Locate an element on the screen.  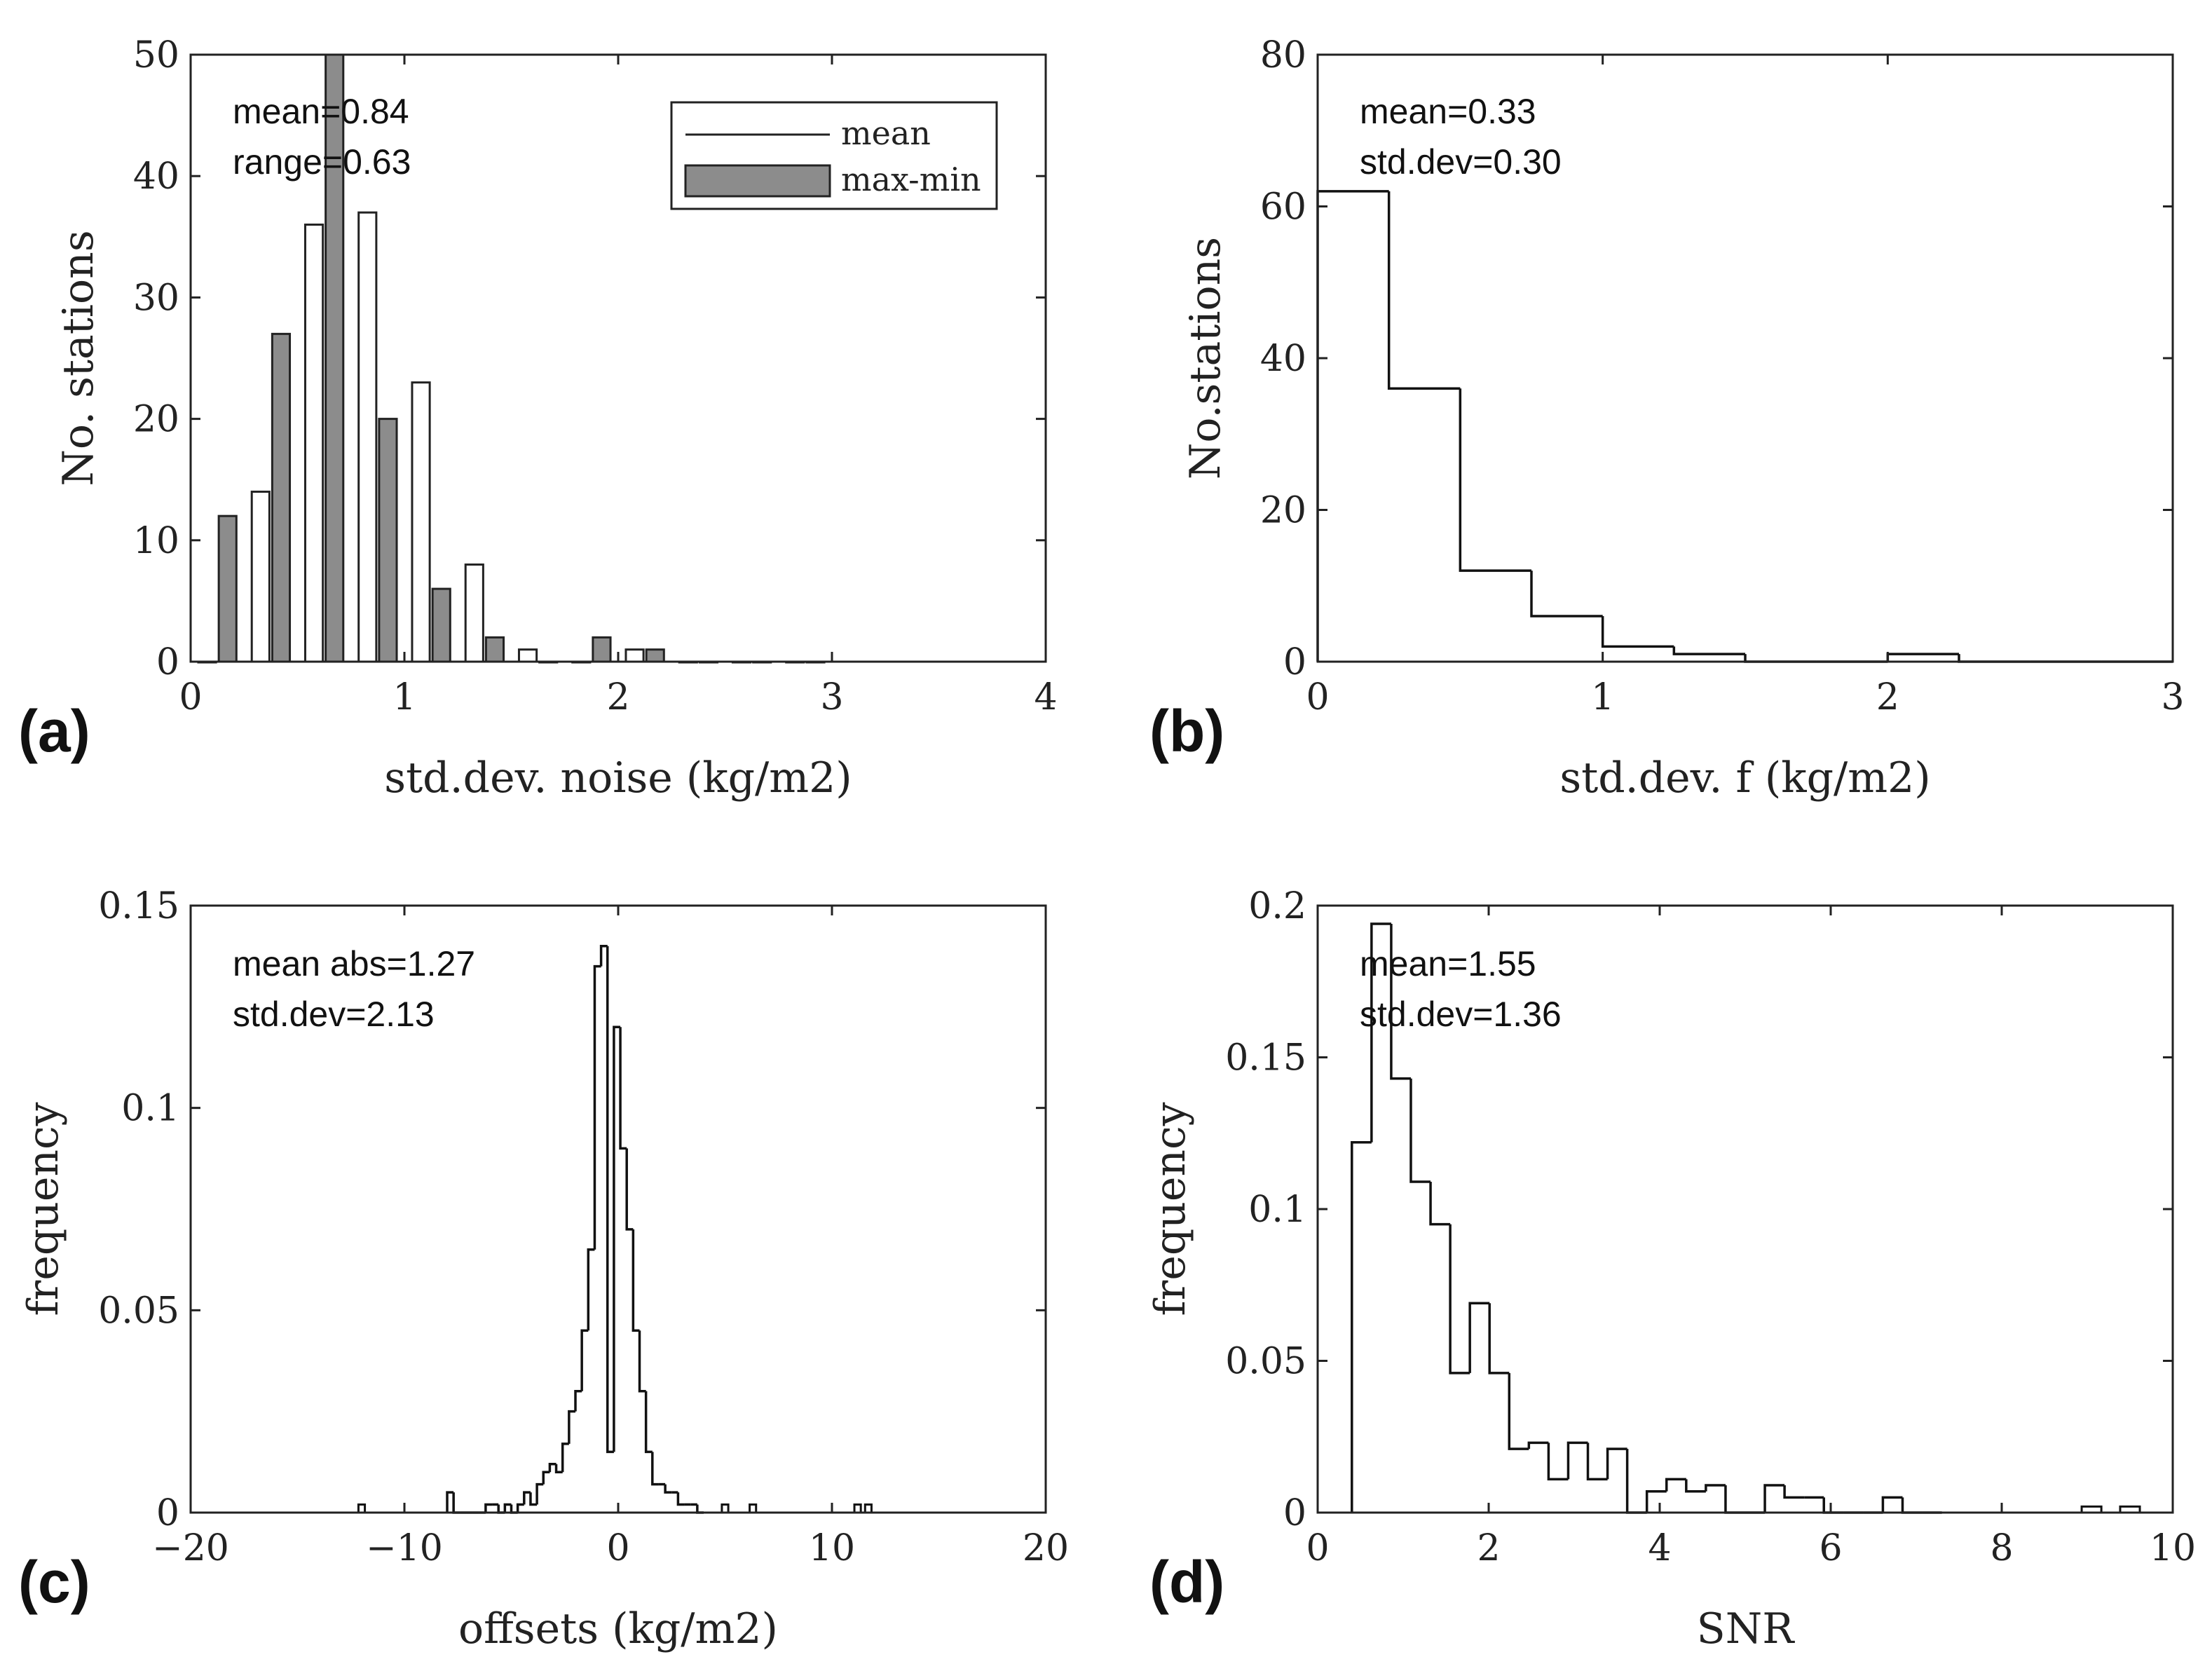
x-tick-label: 4 is located at coordinates (1045, 697).